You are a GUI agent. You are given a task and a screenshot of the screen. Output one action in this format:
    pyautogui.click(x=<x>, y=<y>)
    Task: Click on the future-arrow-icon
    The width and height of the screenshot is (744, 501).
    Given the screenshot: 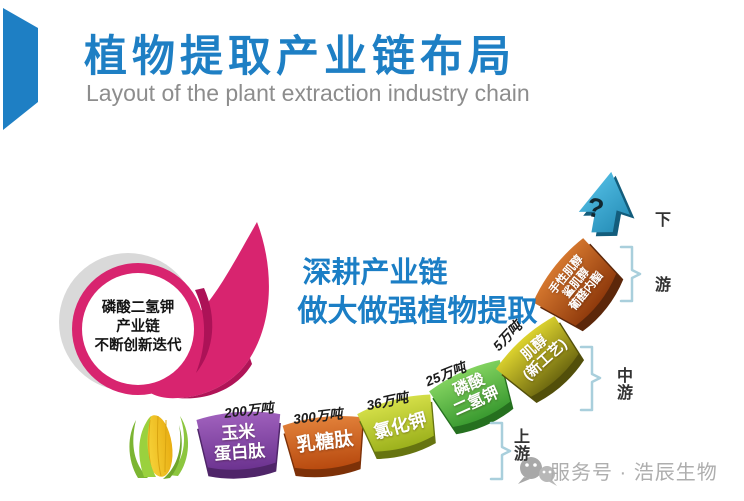 What is the action you would take?
    pyautogui.click(x=606, y=204)
    